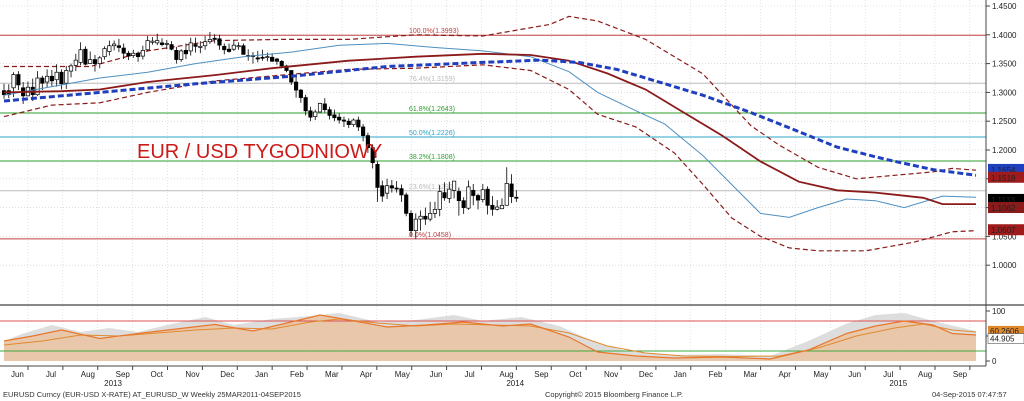 This screenshot has width=1024, height=401. Describe the element at coordinates (1003, 208) in the screenshot. I see `price-badge-label: 1.1062` at that location.